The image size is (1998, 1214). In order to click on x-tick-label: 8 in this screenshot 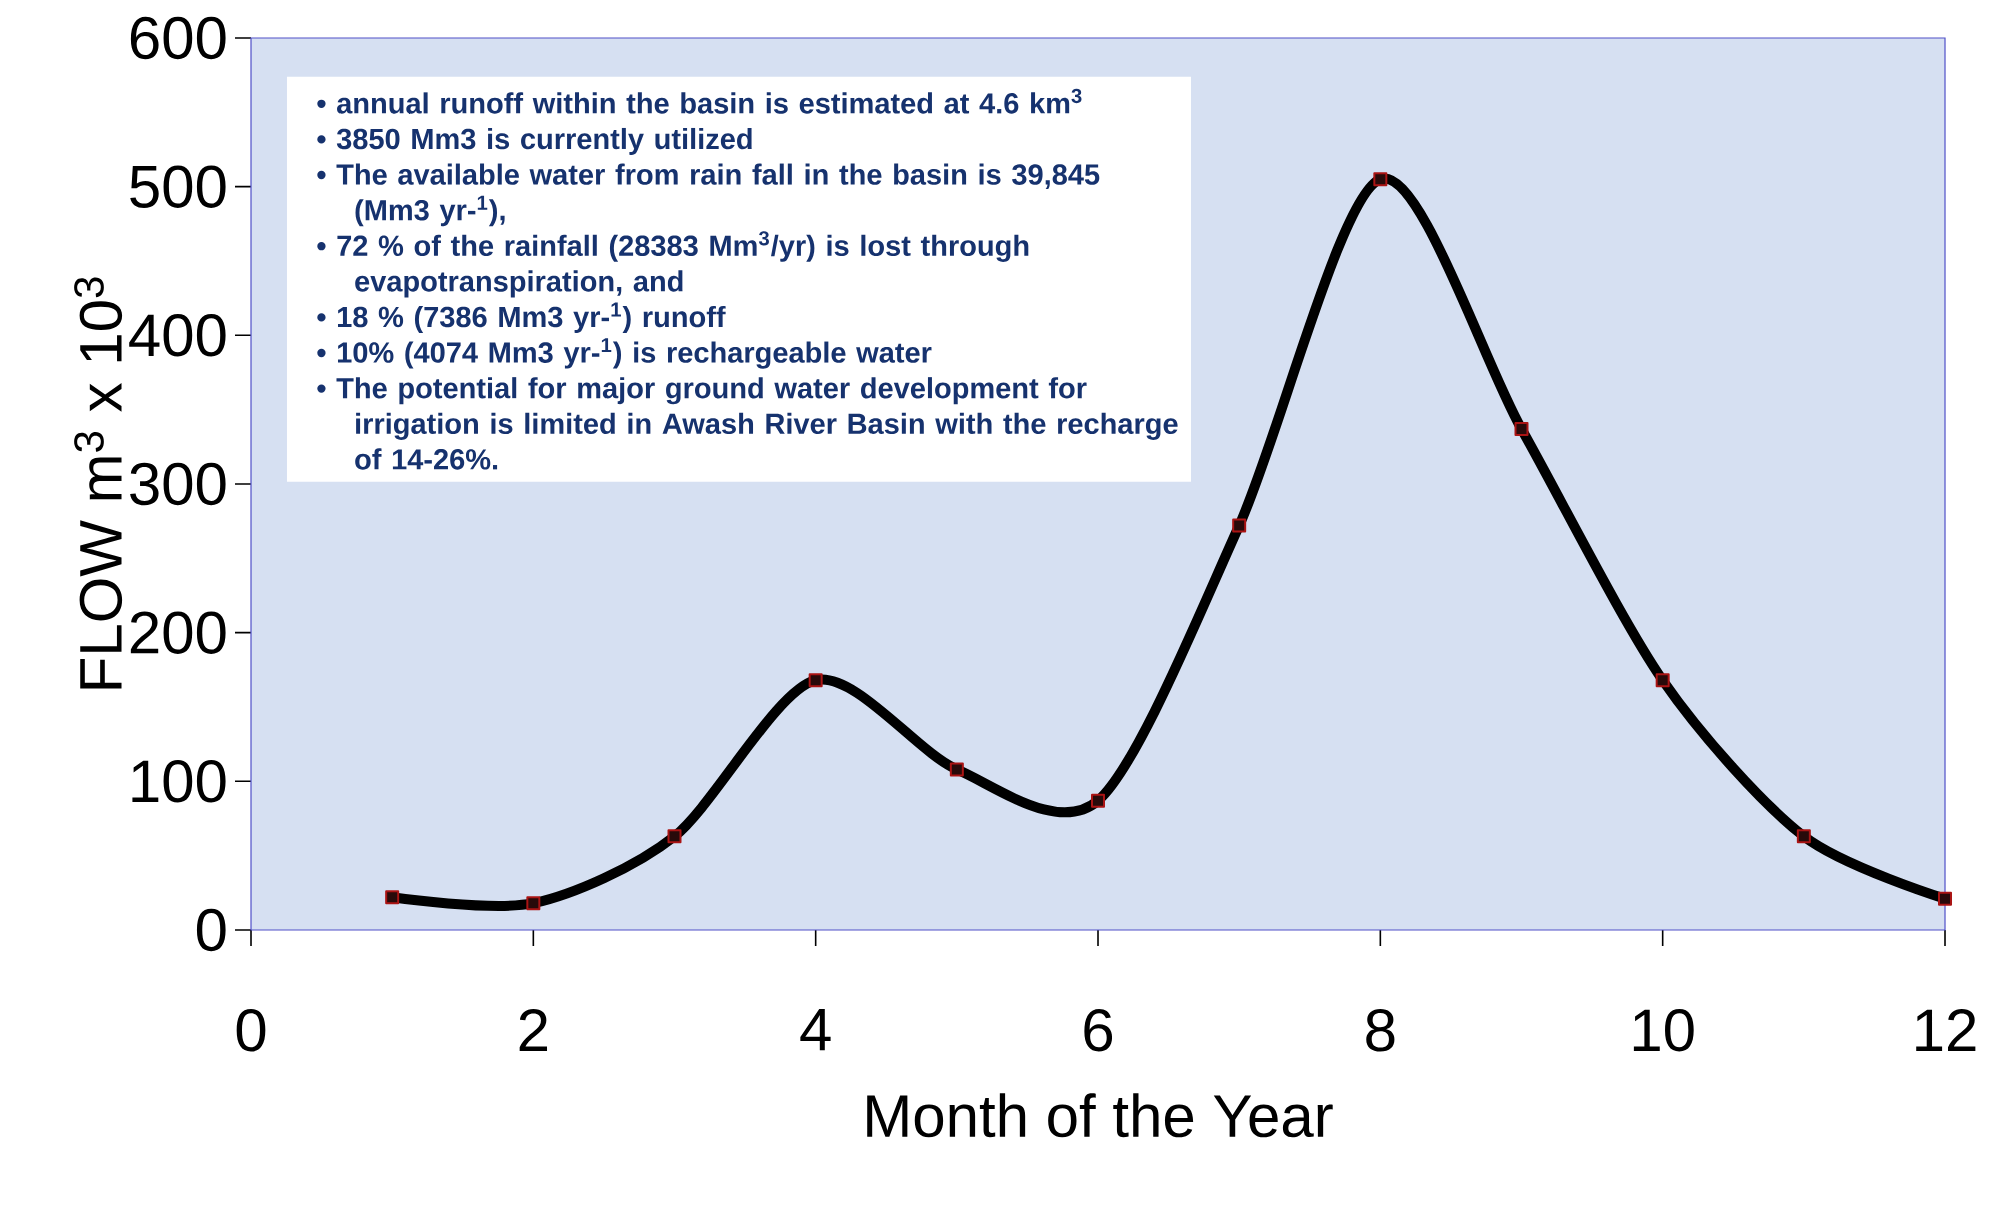, I will do `click(1380, 1030)`.